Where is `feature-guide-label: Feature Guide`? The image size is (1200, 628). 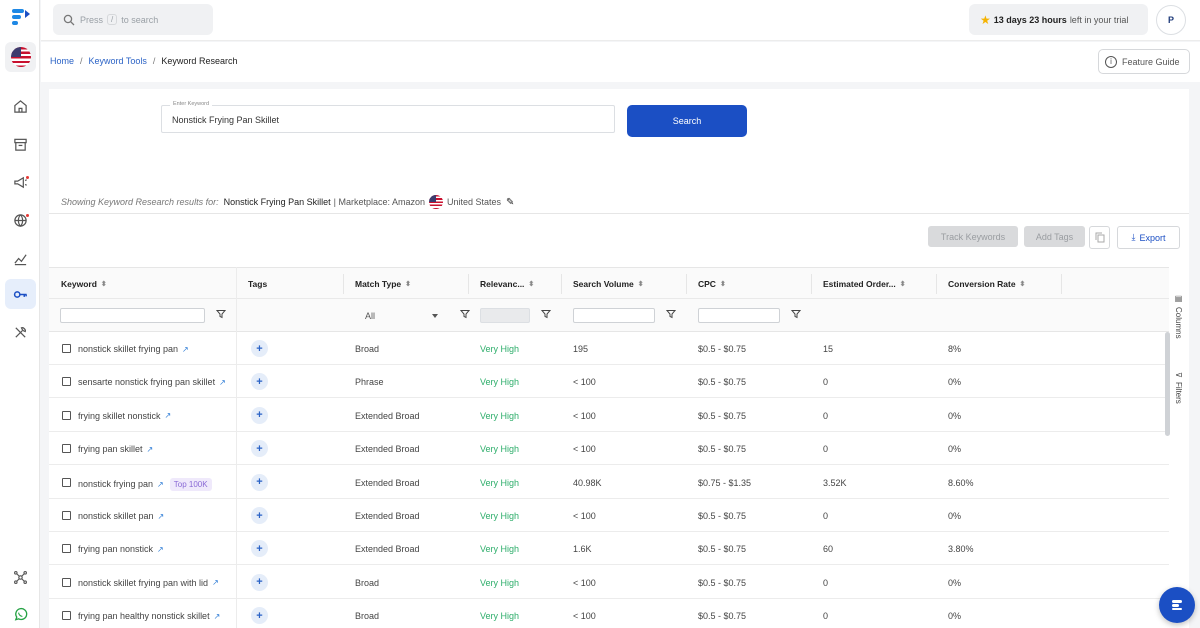 feature-guide-label: Feature Guide is located at coordinates (1151, 61).